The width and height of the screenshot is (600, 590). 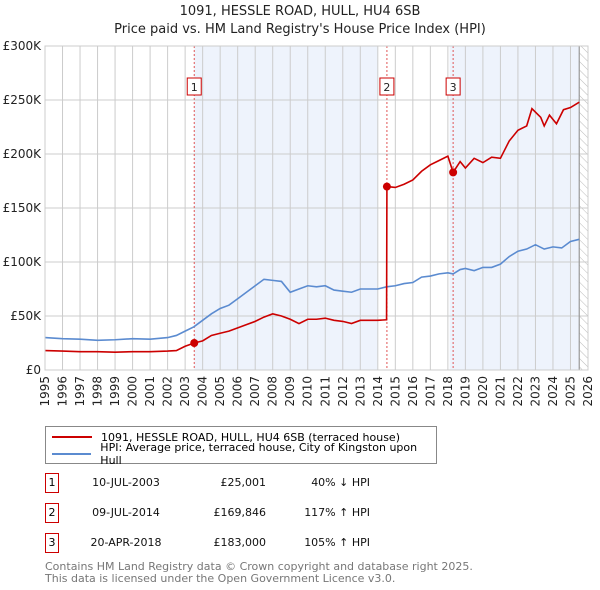 I want to click on sale-marker-label: 1, so click(x=194, y=87).